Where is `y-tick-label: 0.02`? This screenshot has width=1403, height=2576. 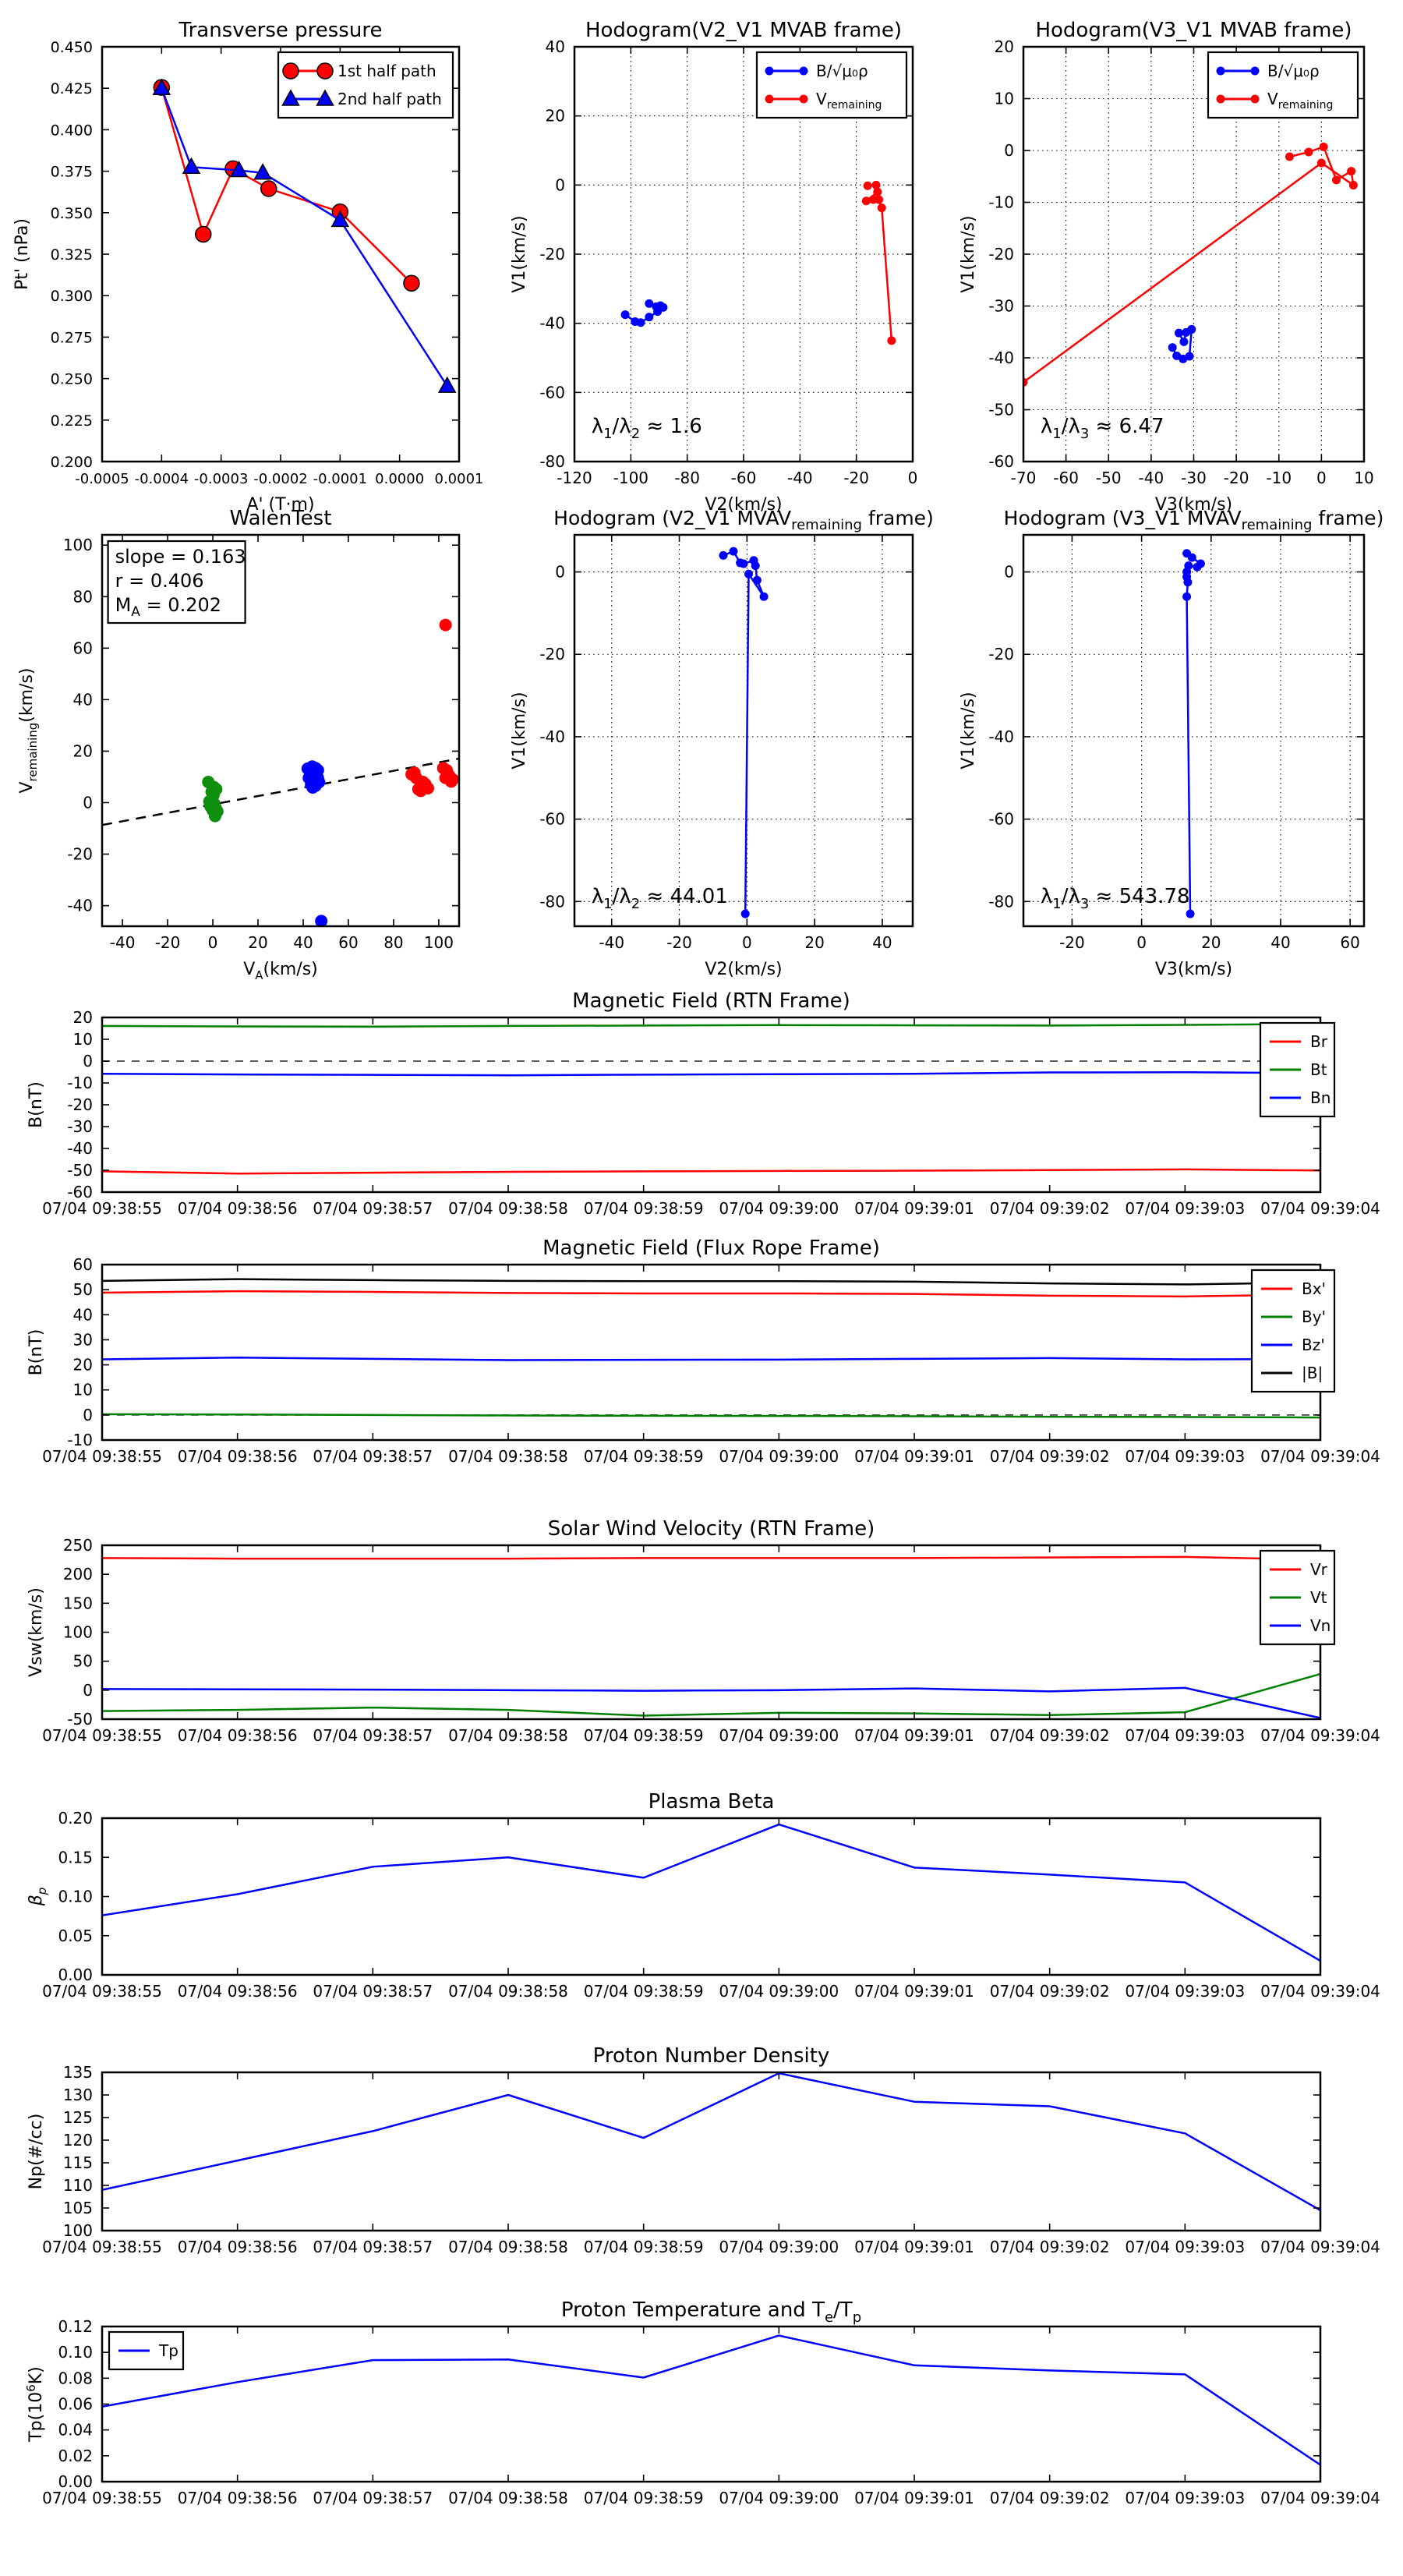
y-tick-label: 0.02 is located at coordinates (75, 2456).